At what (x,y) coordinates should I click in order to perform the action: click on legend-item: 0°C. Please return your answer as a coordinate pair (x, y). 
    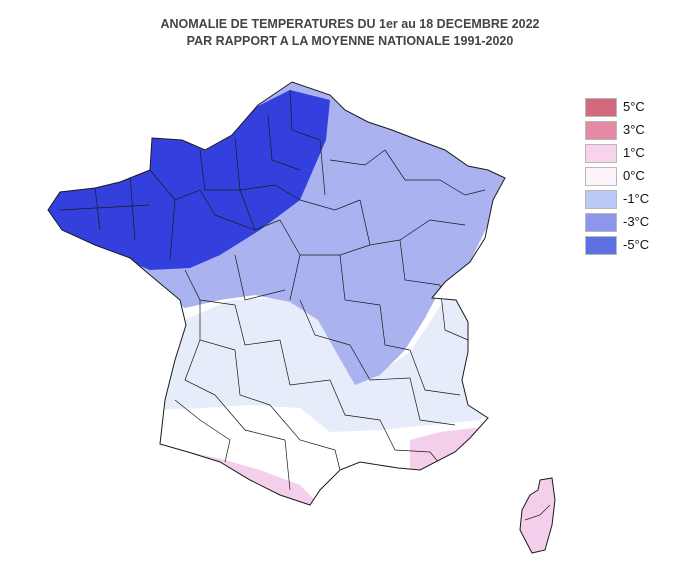
    Looking at the image, I should click on (635, 176).